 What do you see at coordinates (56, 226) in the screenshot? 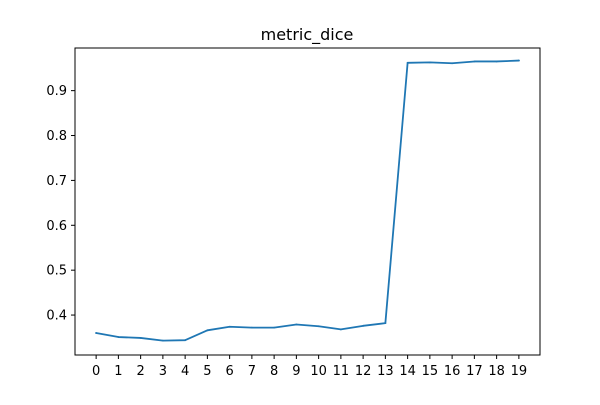
I see `y-tick-label: 0.6` at bounding box center [56, 226].